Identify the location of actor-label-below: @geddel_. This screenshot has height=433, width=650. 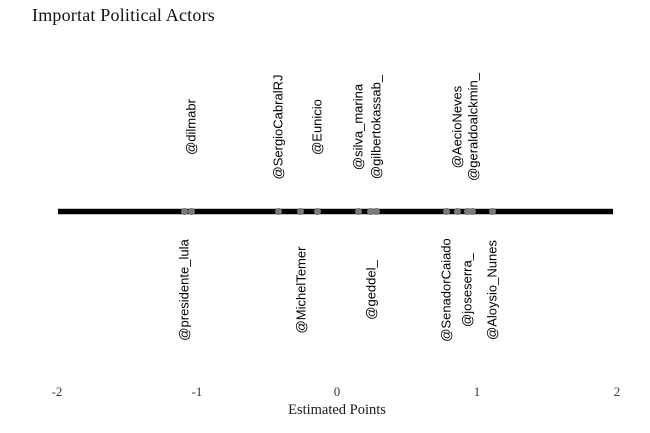
(371, 290).